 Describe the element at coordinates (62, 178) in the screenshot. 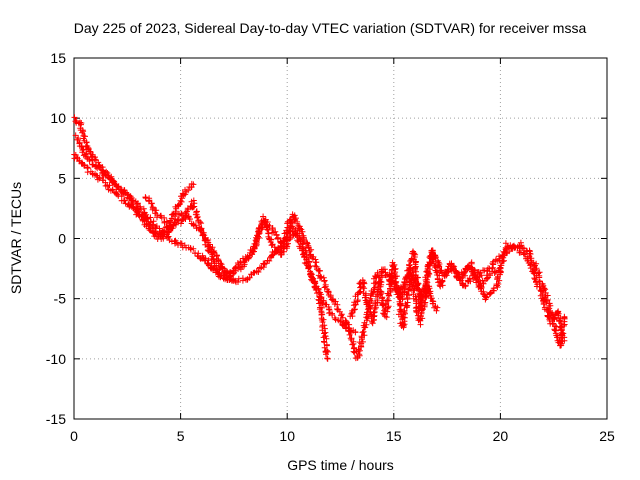

I see `y-tick-label: 5` at that location.